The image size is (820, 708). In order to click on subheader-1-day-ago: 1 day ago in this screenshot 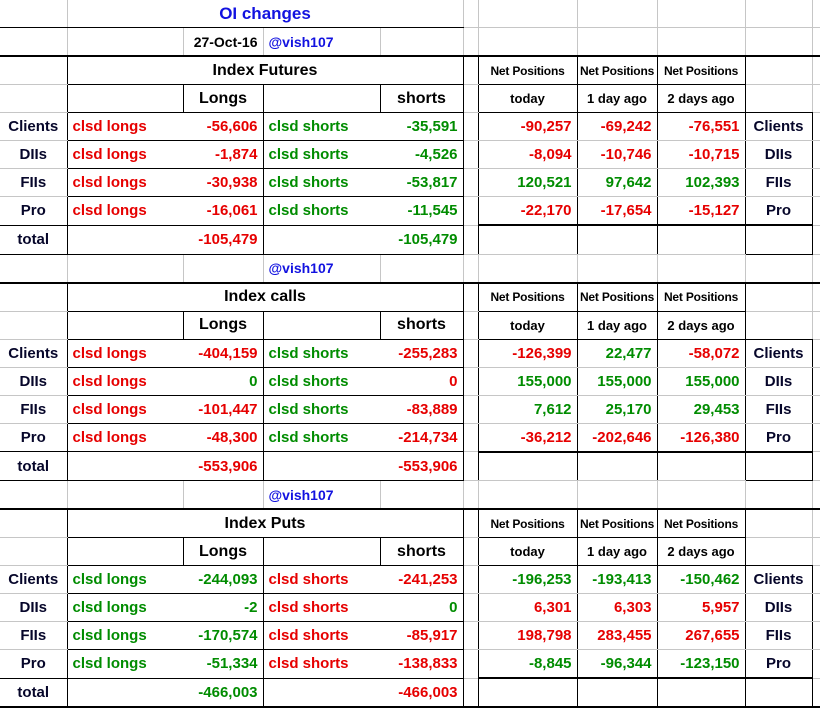, I will do `click(617, 98)`.